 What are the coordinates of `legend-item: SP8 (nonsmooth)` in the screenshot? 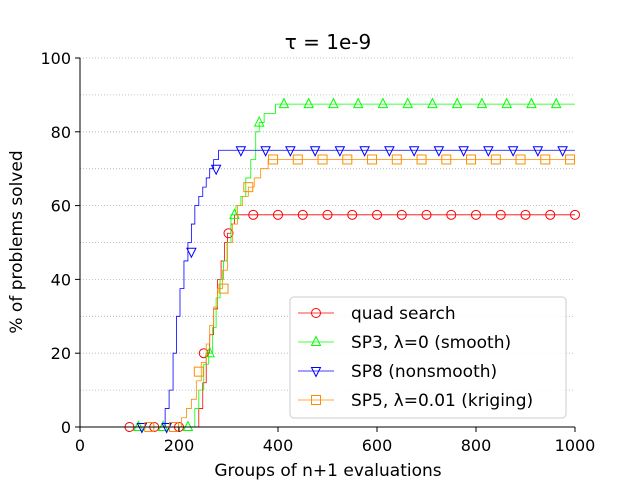 It's located at (397, 372).